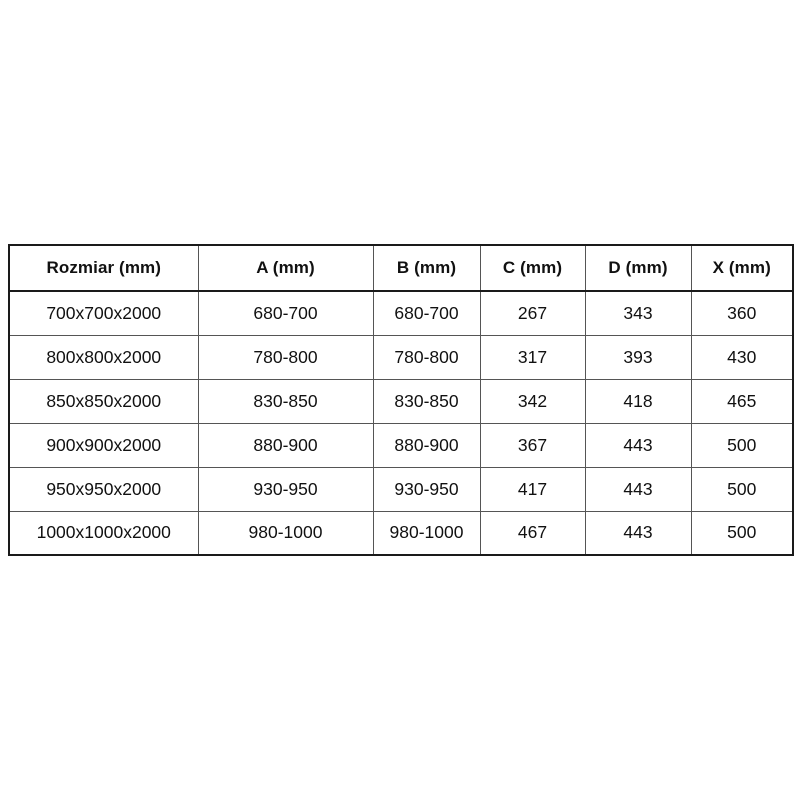 The width and height of the screenshot is (800, 800). I want to click on cell-a: 880-900, so click(285, 445).